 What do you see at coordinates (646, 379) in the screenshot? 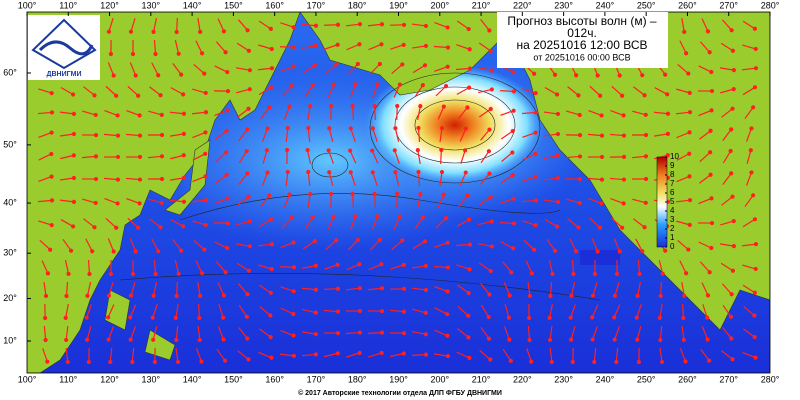
I see `lon-label-bottom: 250°` at bounding box center [646, 379].